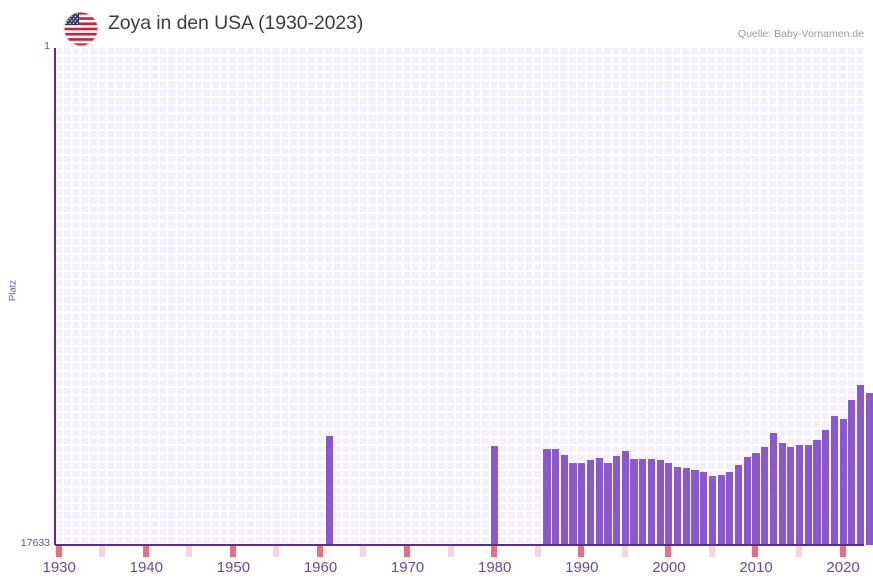  Describe the element at coordinates (13, 290) in the screenshot. I see `y-axis-label: Platz` at that location.